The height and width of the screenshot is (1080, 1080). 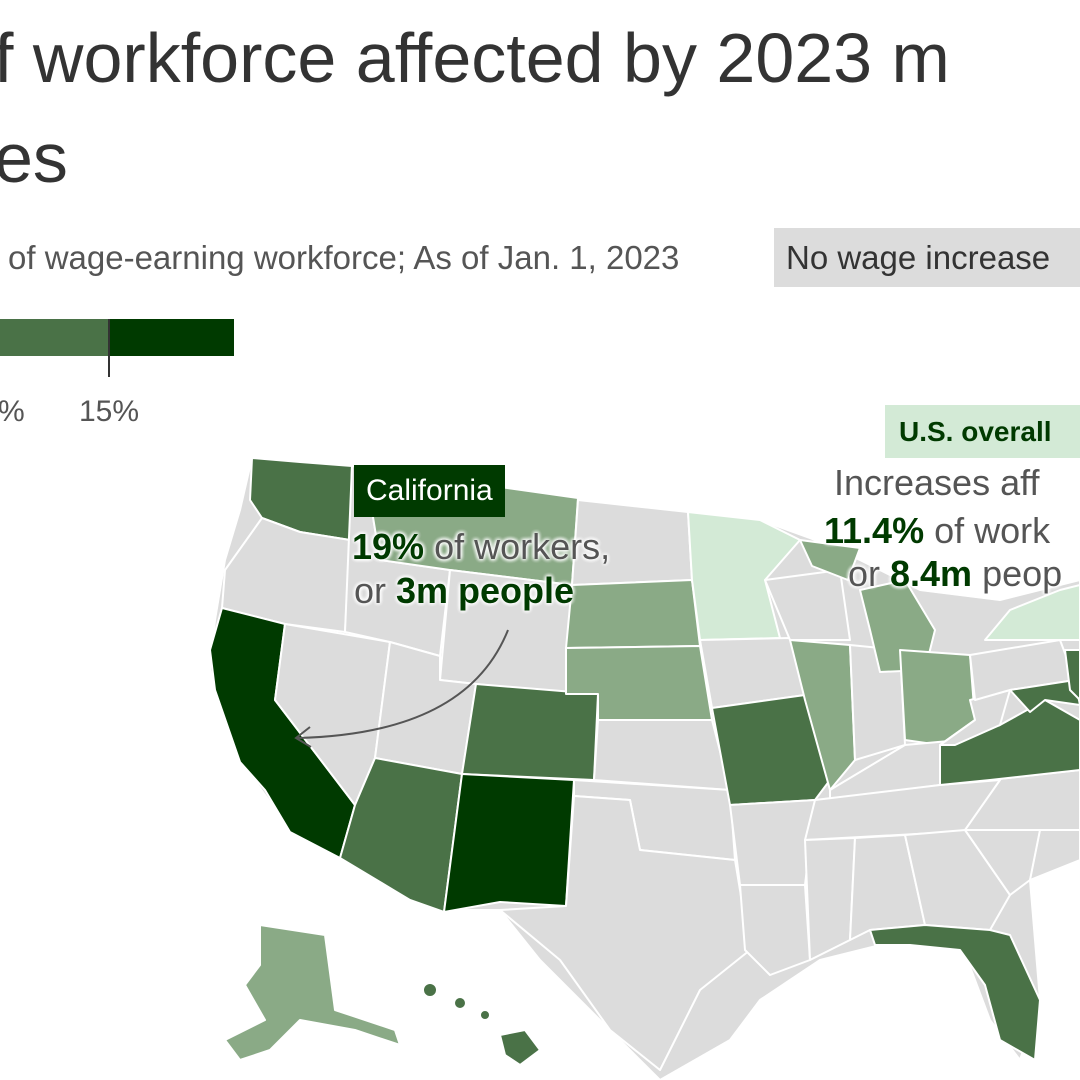 What do you see at coordinates (955, 992) in the screenshot?
I see `state-florida` at bounding box center [955, 992].